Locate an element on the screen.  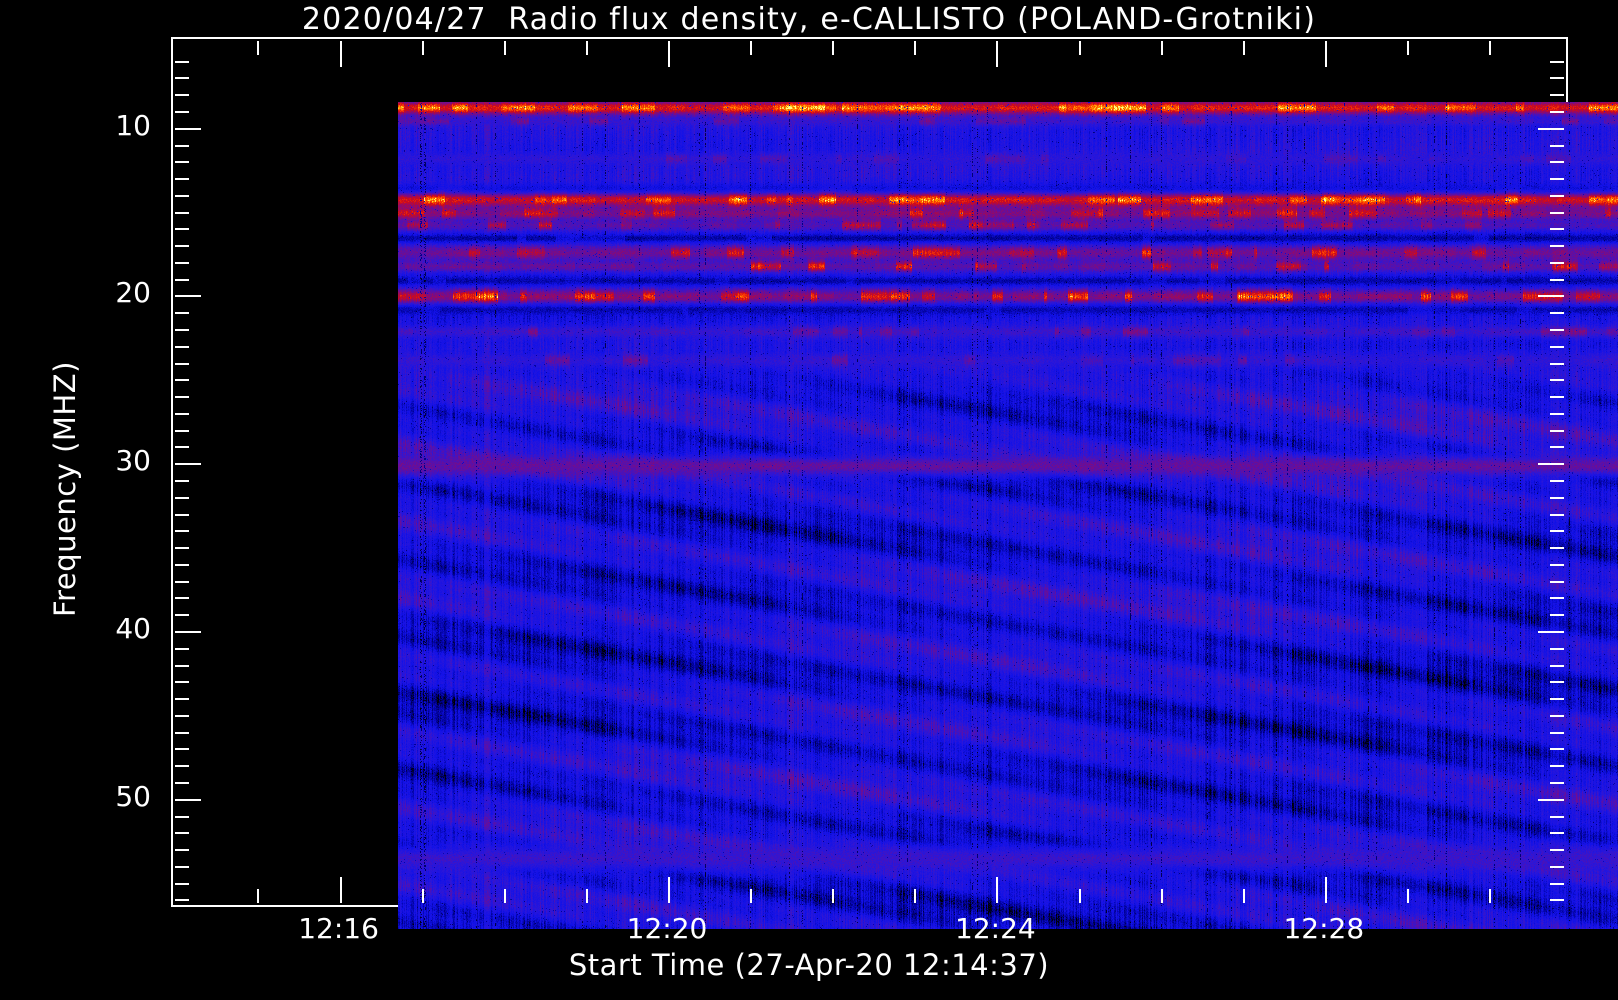
x-axis-tick-label: 12:20 is located at coordinates (667, 928).